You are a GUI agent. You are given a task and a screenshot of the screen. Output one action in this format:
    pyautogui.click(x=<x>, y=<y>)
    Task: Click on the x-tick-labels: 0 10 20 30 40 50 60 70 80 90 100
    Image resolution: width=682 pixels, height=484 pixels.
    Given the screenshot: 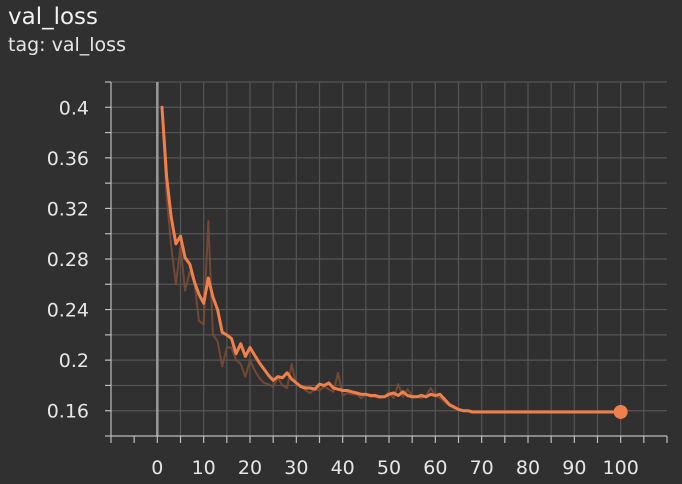 What is the action you would take?
    pyautogui.click(x=395, y=468)
    